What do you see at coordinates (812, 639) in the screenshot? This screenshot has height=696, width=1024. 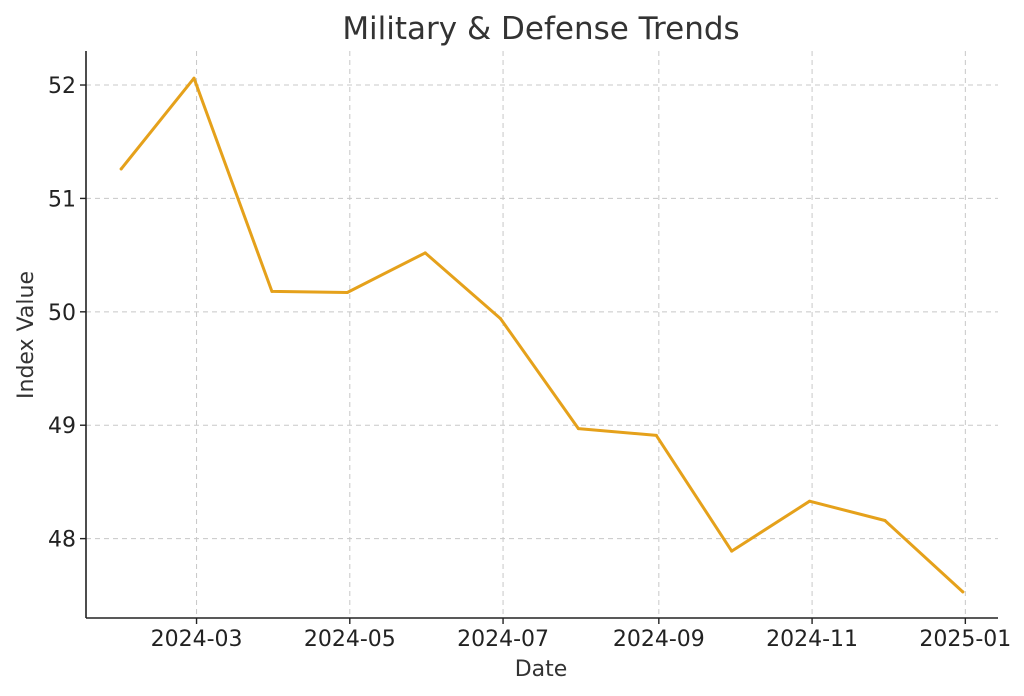 I see `x-tick-label: 2024-11` at bounding box center [812, 639].